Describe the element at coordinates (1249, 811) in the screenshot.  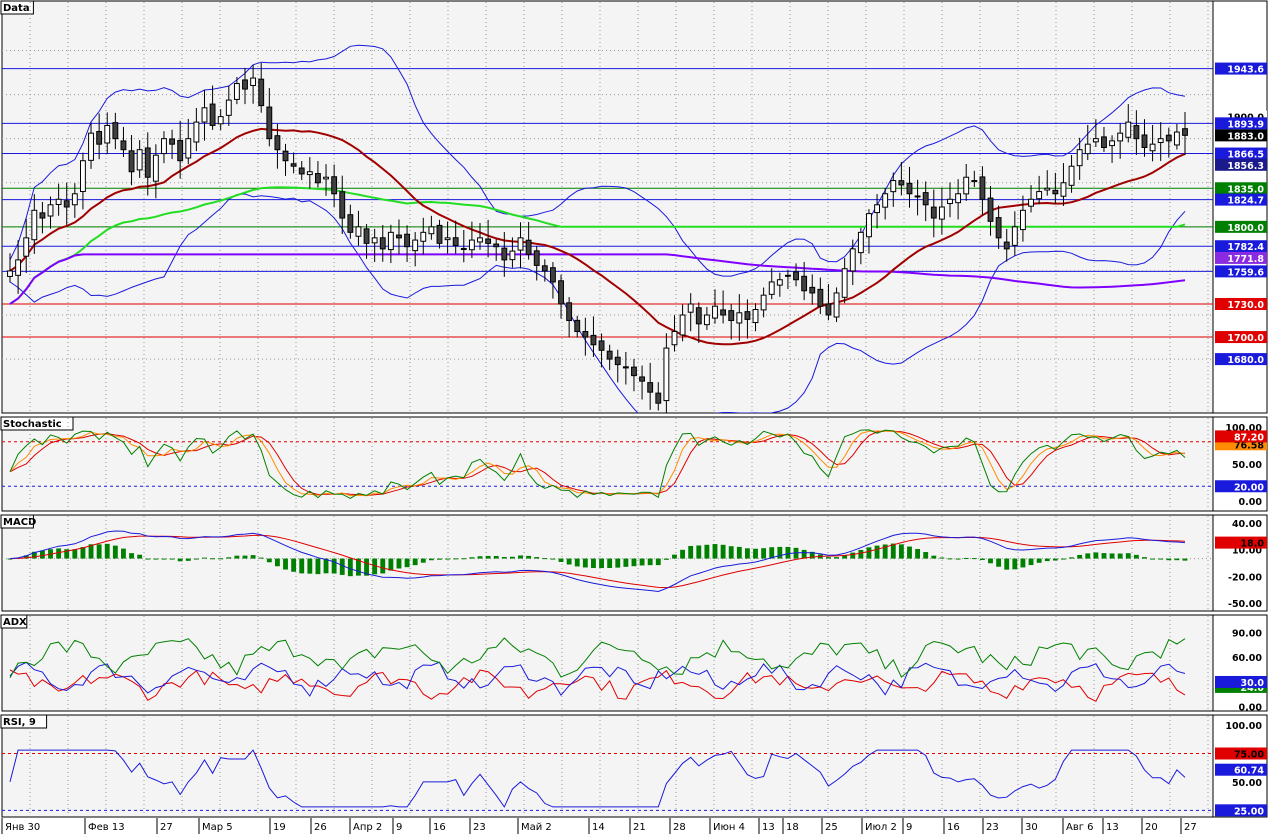
I see `indicator-label: 25.00` at that location.